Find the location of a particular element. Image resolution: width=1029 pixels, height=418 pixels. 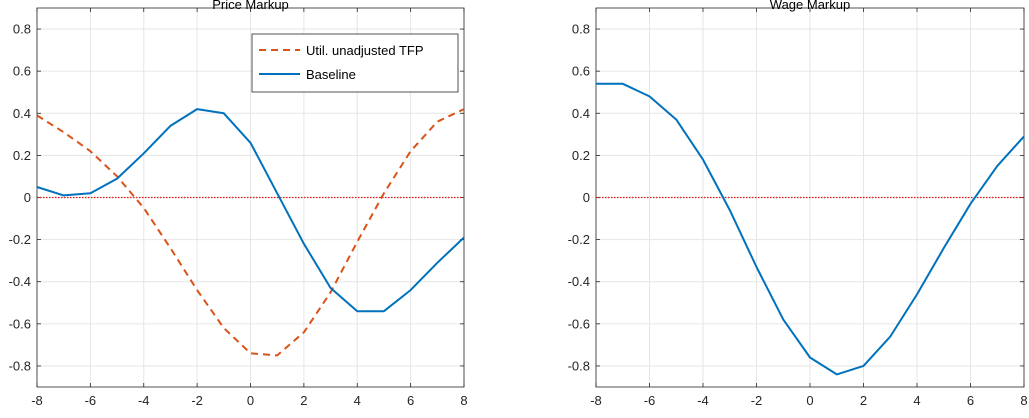

legend-label: Baseline is located at coordinates (331, 74).